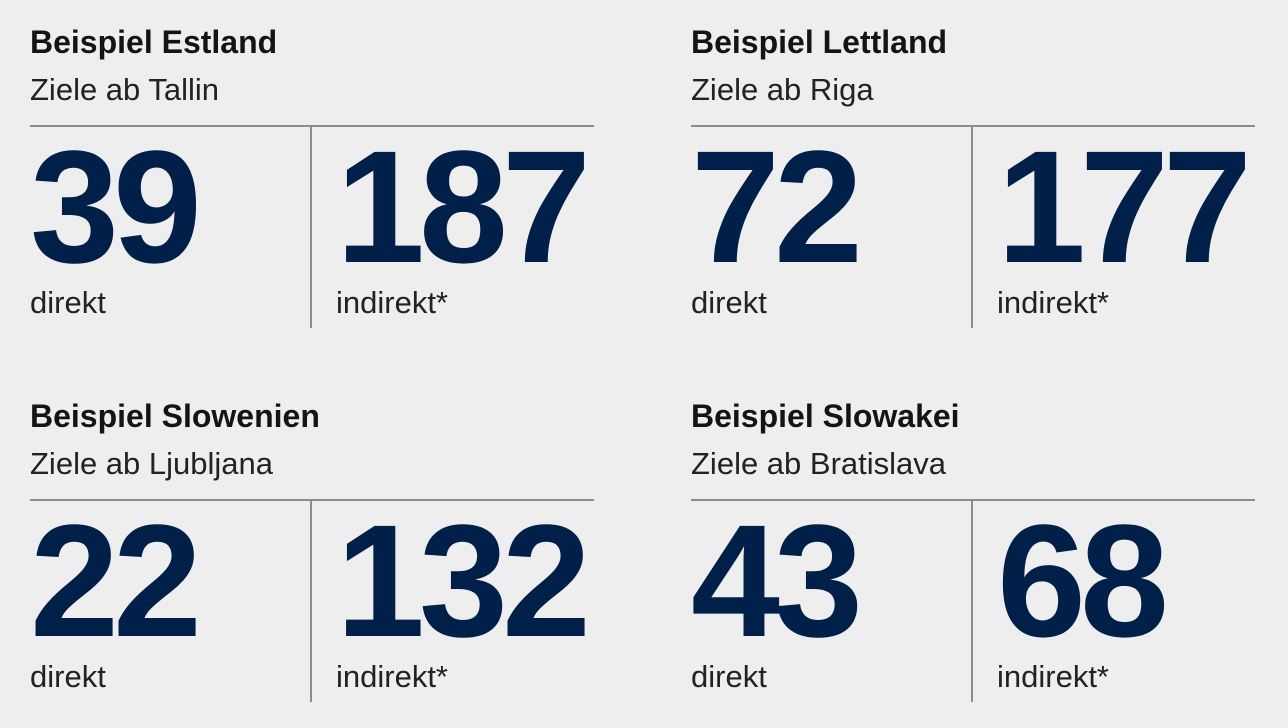  What do you see at coordinates (116, 580) in the screenshot?
I see `direct-count: 22` at bounding box center [116, 580].